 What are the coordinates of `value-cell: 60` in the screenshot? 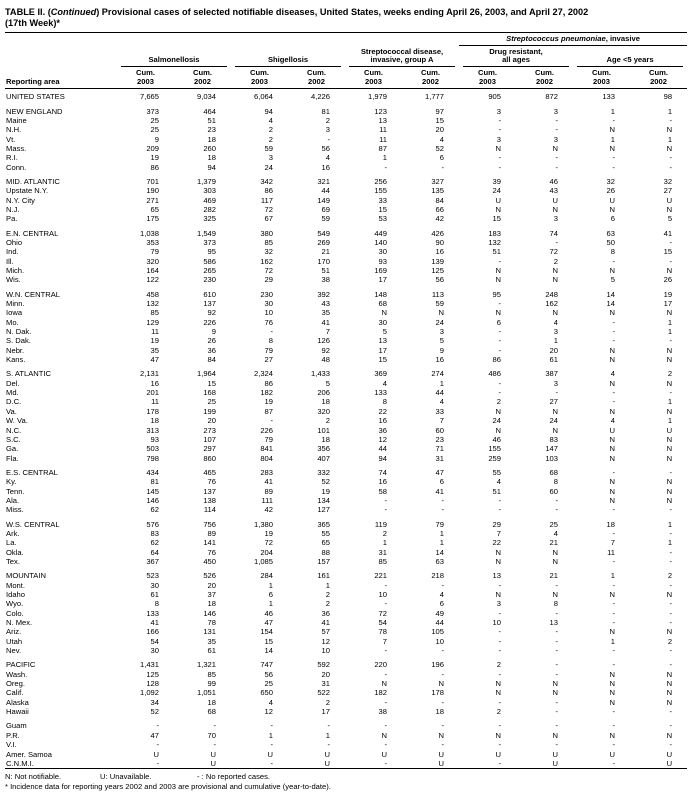 It's located at (439, 430).